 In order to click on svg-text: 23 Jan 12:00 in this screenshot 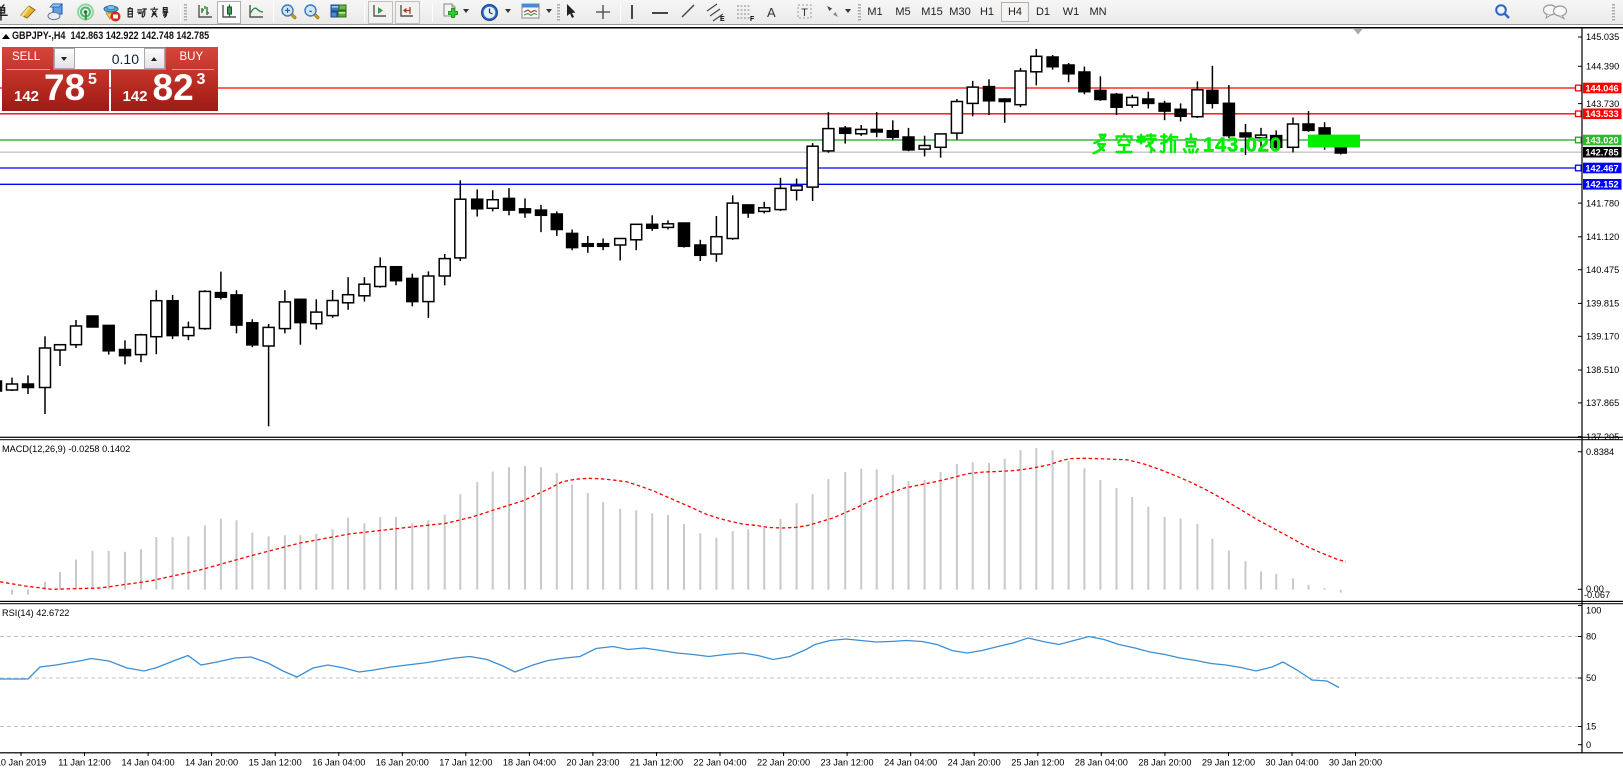, I will do `click(847, 763)`.